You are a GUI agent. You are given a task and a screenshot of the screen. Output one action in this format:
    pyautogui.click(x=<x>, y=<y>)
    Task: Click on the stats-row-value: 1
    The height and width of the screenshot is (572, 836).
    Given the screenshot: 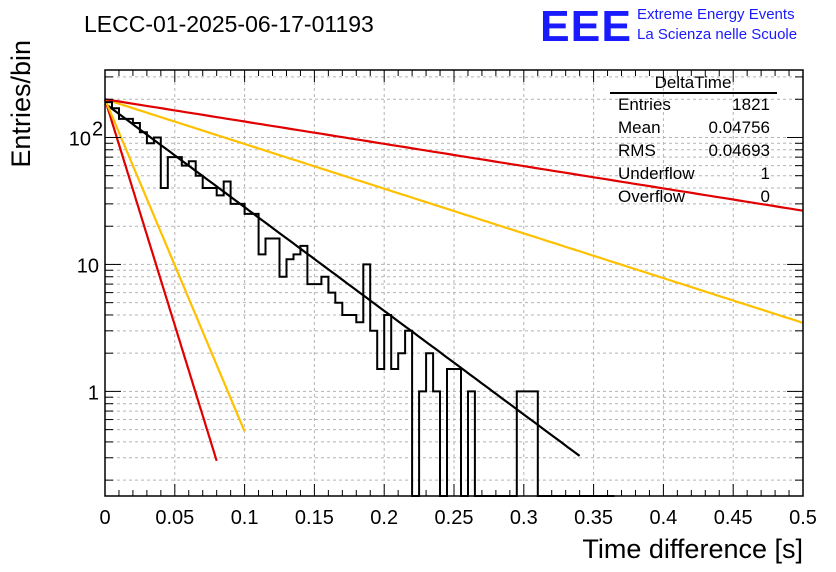 What is the action you would take?
    pyautogui.click(x=765, y=173)
    